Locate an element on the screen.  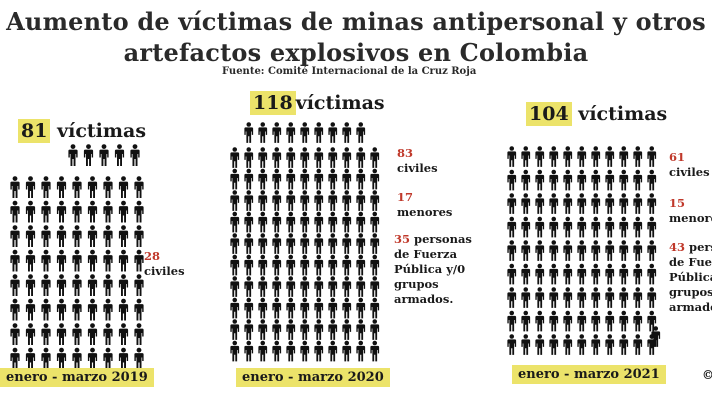
civiles-label-2020: civiles is located at coordinates (417, 168).